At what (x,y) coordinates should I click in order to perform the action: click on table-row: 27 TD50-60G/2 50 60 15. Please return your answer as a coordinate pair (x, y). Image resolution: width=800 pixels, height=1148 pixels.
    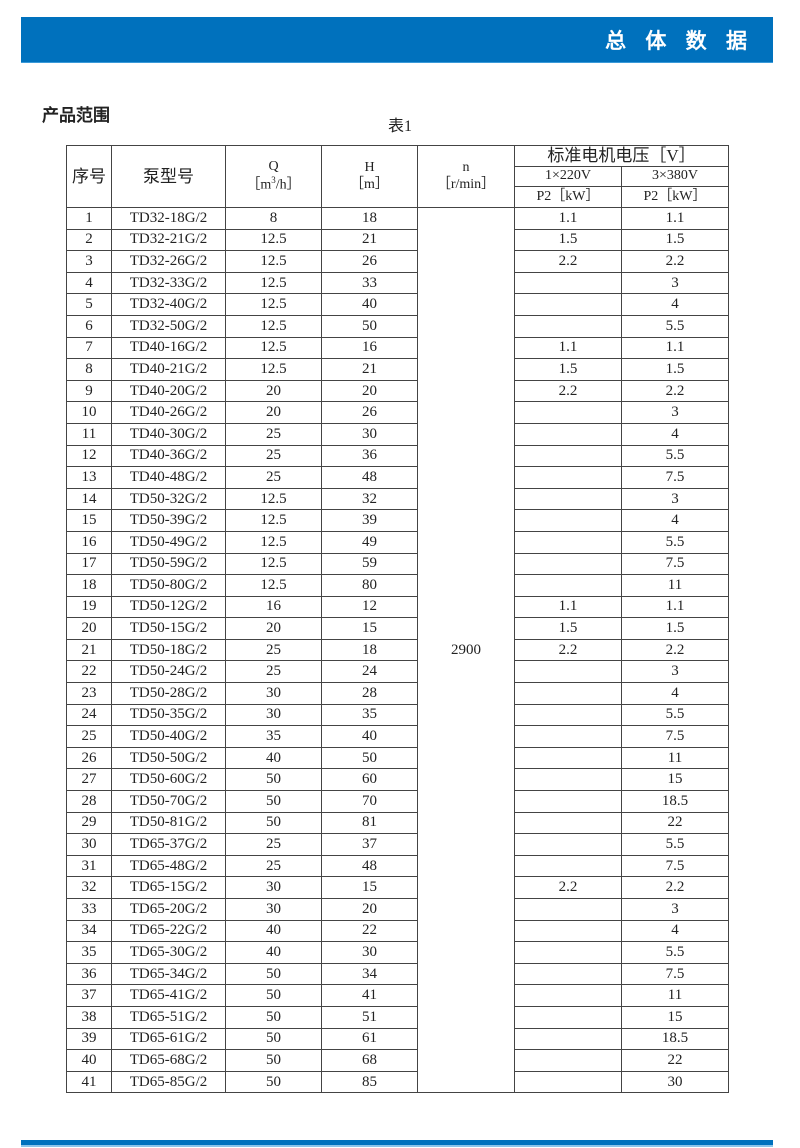
    Looking at the image, I should click on (397, 780).